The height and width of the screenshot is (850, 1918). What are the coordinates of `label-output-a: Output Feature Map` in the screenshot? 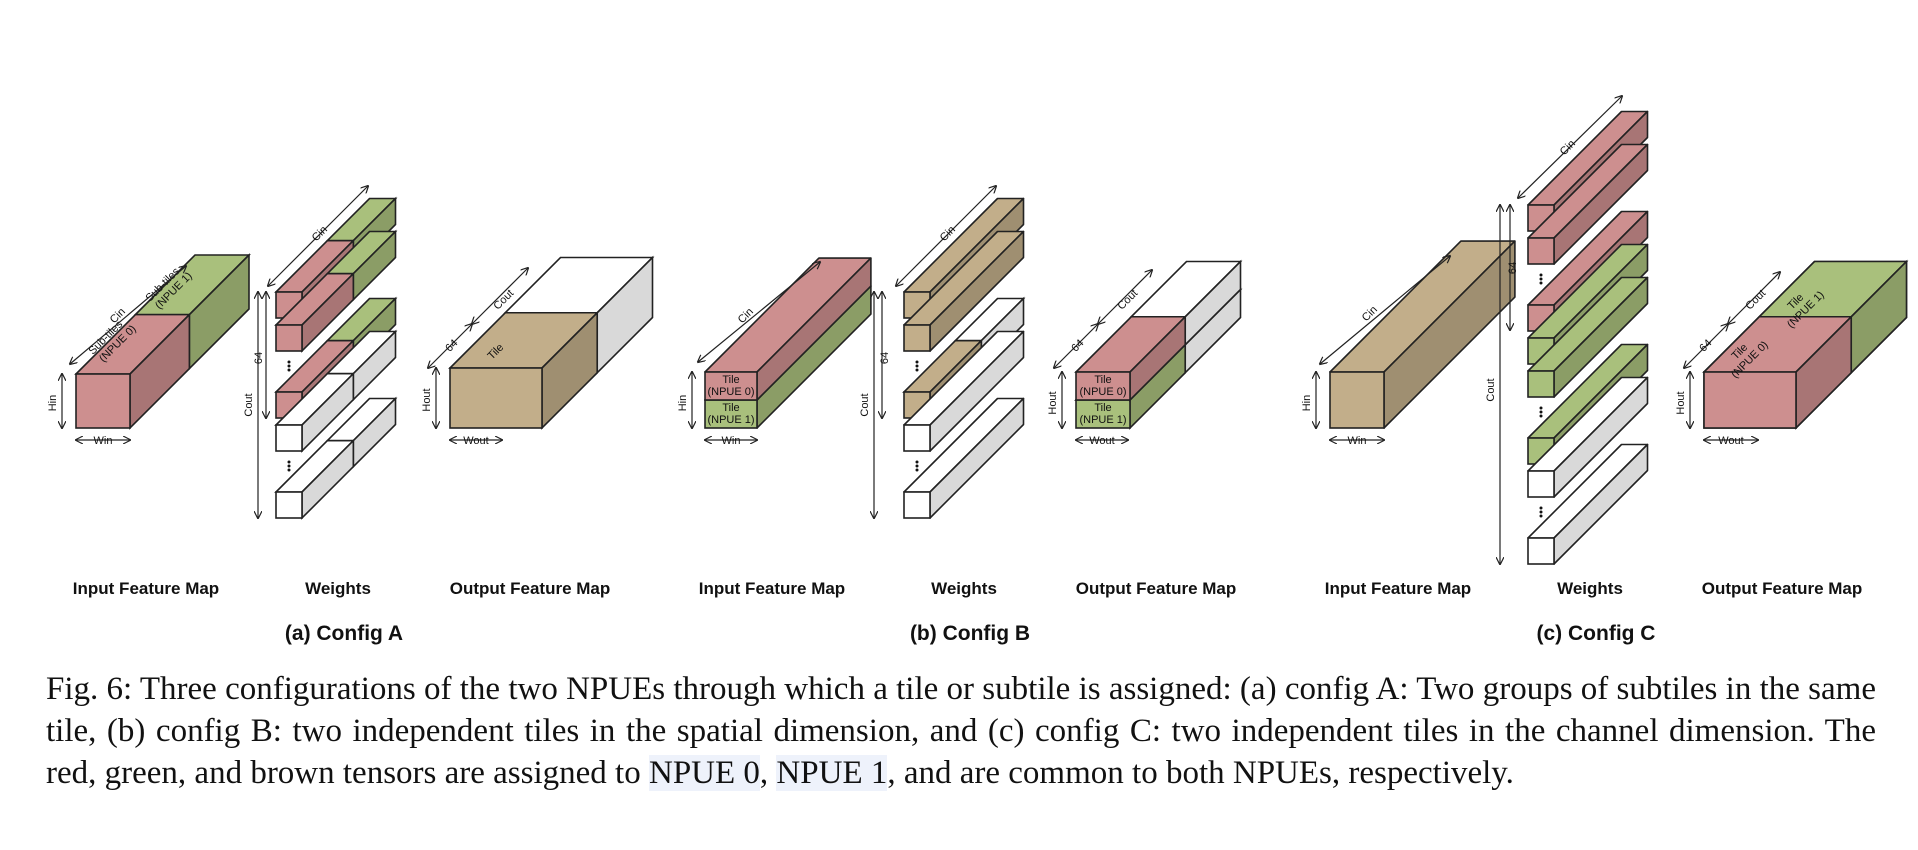 It's located at (530, 588).